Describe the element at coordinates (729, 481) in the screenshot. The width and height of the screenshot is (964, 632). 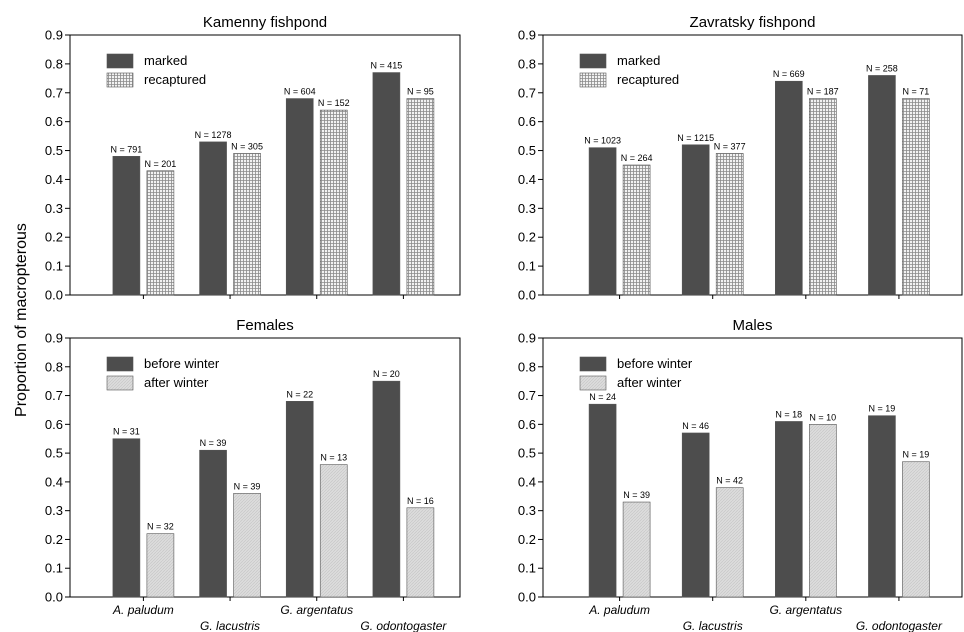
I see `data-label: N = 42` at that location.